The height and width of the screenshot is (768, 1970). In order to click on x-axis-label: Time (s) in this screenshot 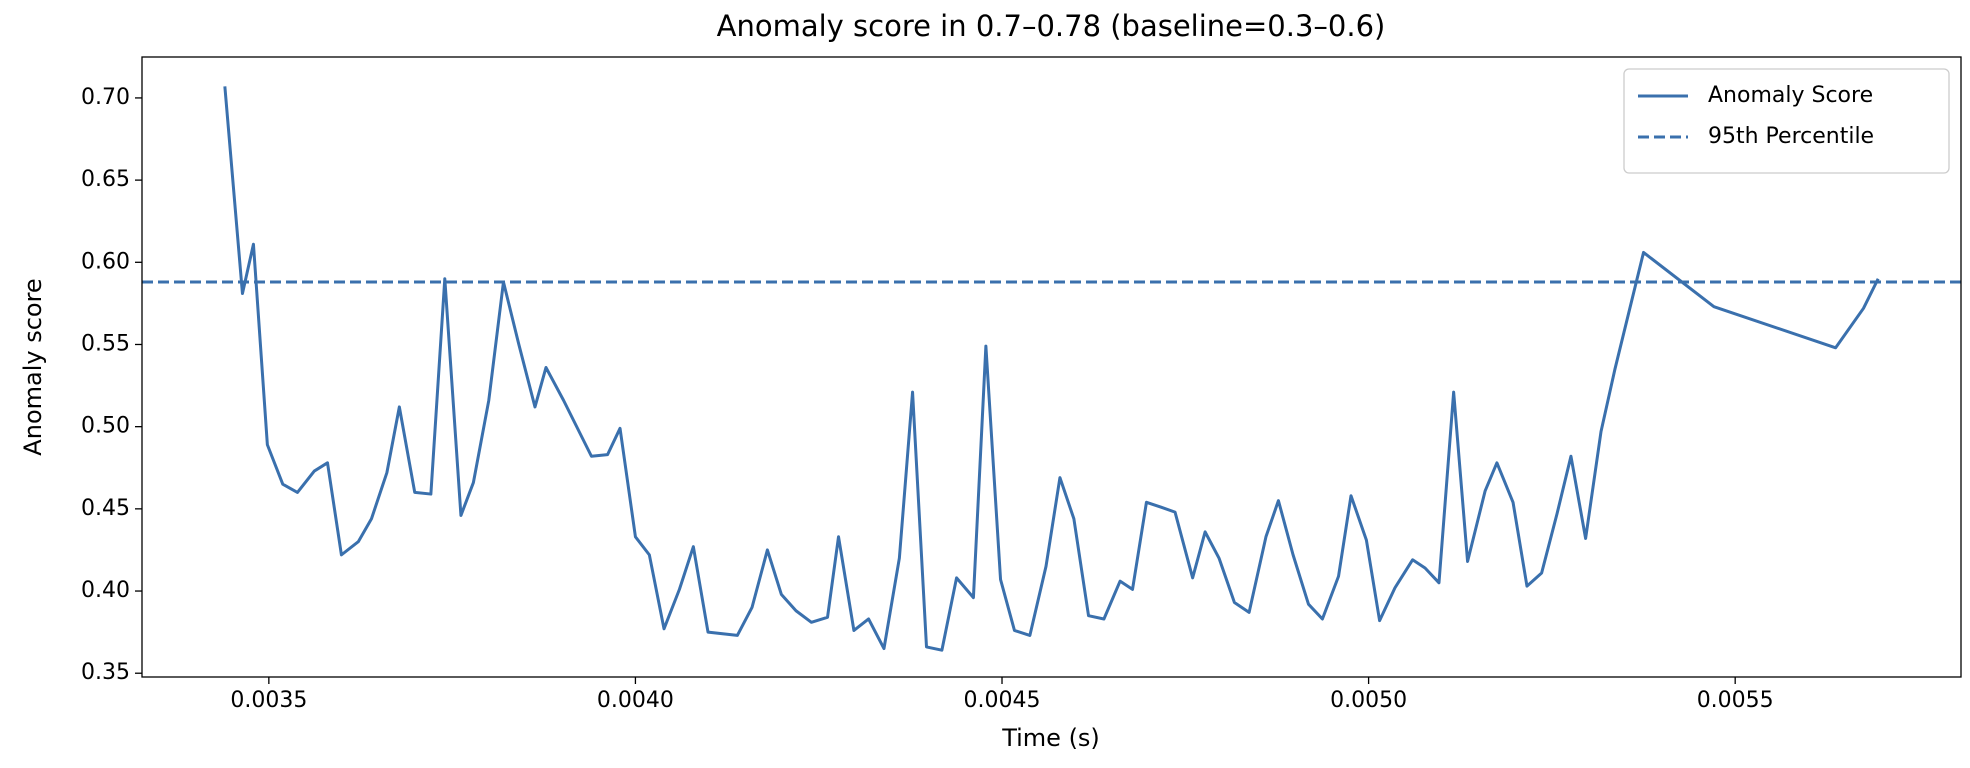, I will do `click(1050, 738)`.